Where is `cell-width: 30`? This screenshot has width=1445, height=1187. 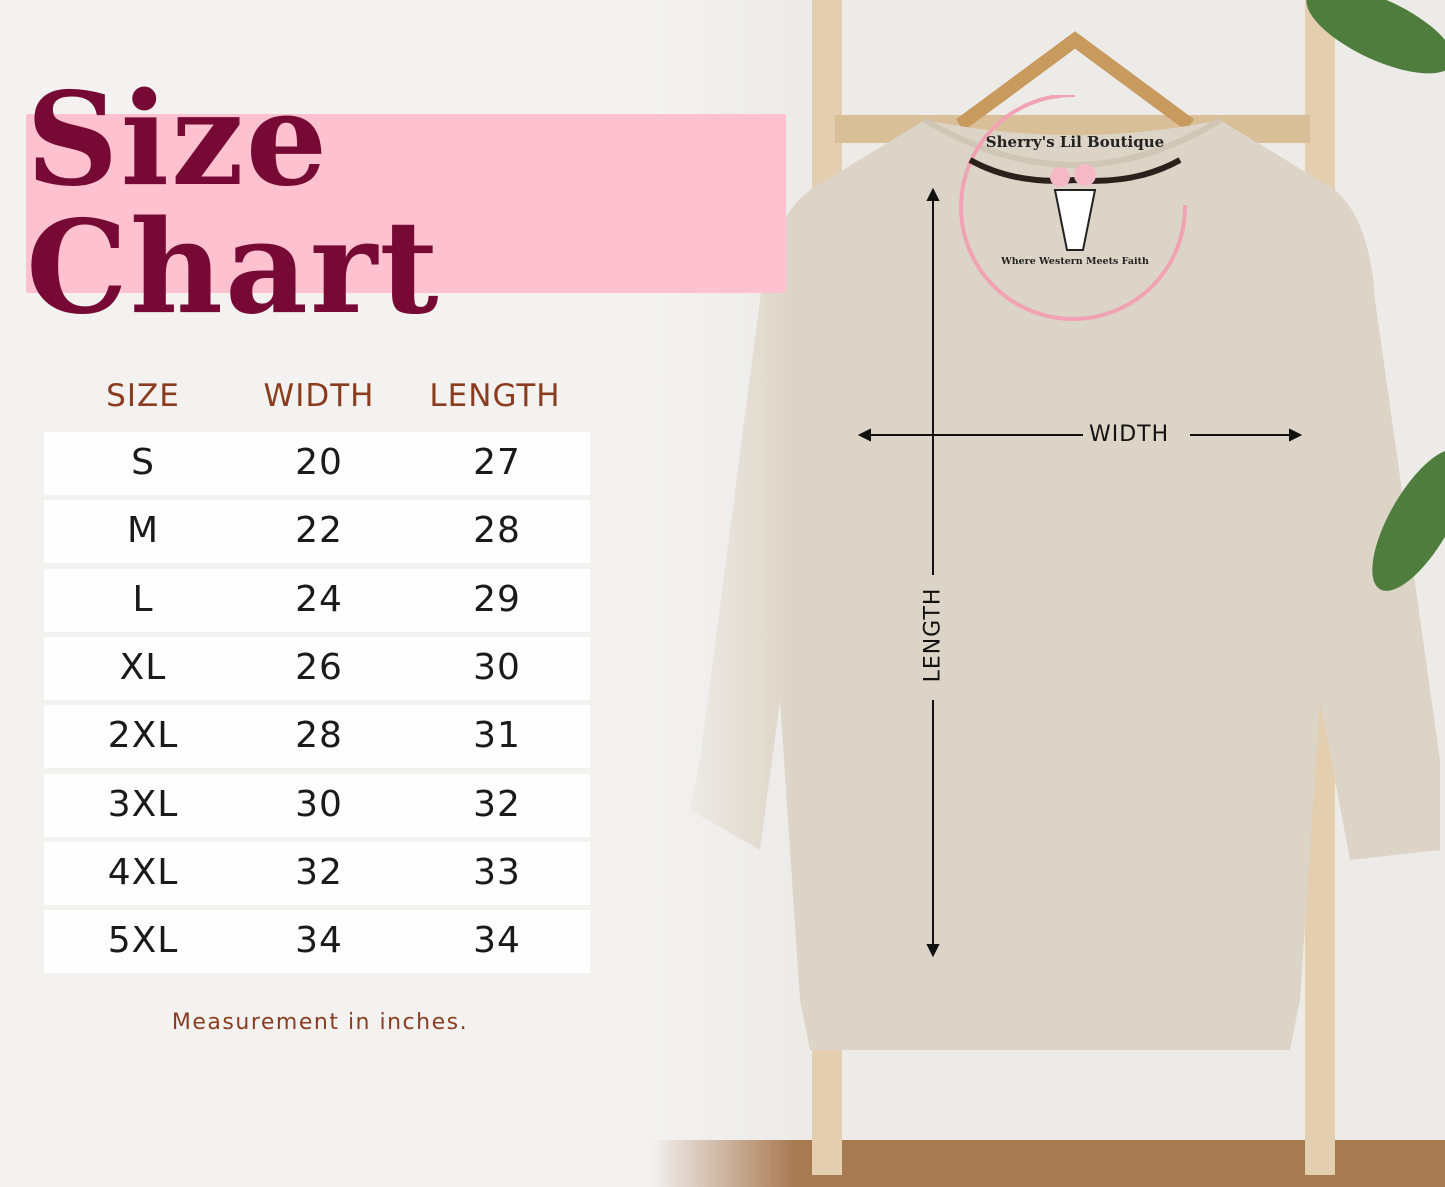 cell-width: 30 is located at coordinates (319, 804).